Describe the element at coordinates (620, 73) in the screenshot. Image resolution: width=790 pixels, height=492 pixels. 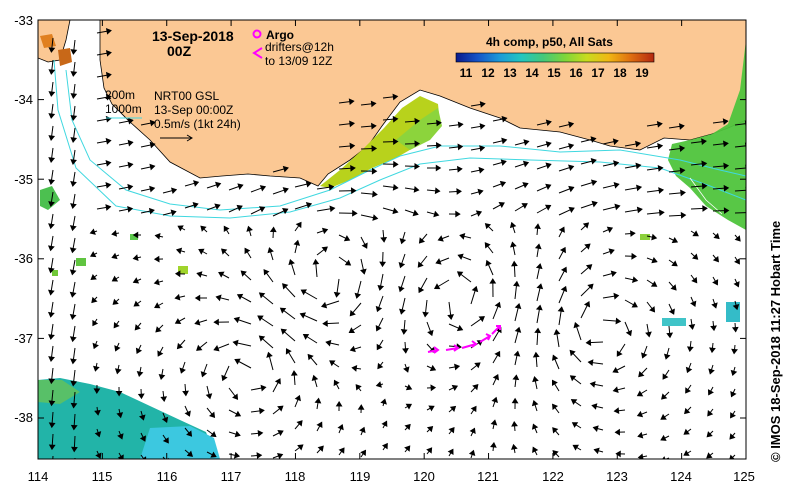
I see `colorbar-tick: 18` at that location.